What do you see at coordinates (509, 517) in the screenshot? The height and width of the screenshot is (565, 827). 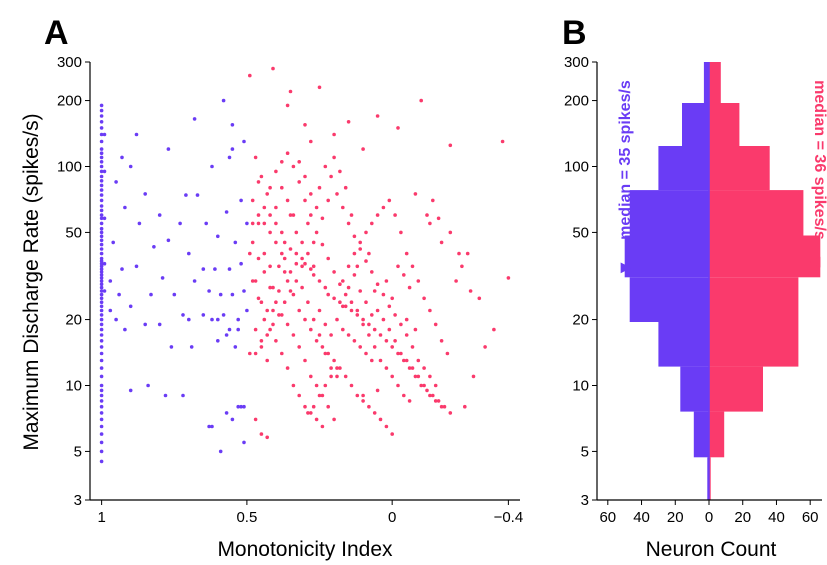 I see `x-tick-label: −0.4` at bounding box center [509, 517].